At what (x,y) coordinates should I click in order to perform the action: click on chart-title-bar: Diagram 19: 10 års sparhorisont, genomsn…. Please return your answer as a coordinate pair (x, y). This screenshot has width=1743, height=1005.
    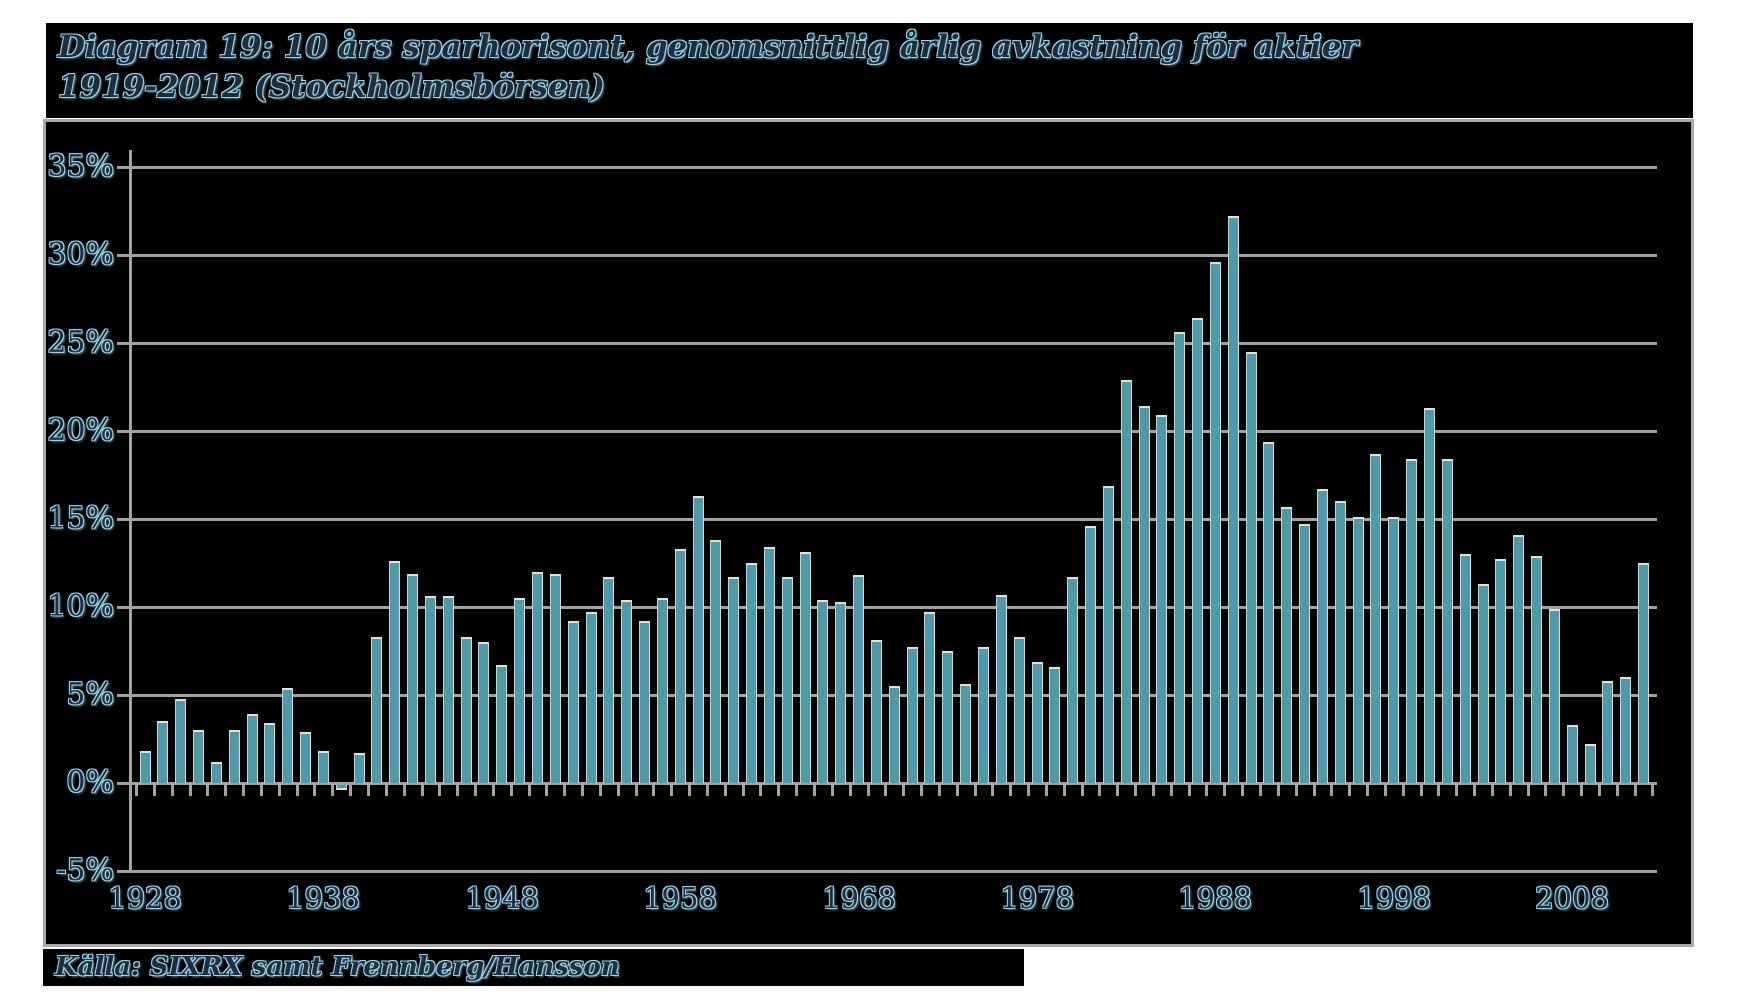
    Looking at the image, I should click on (869, 70).